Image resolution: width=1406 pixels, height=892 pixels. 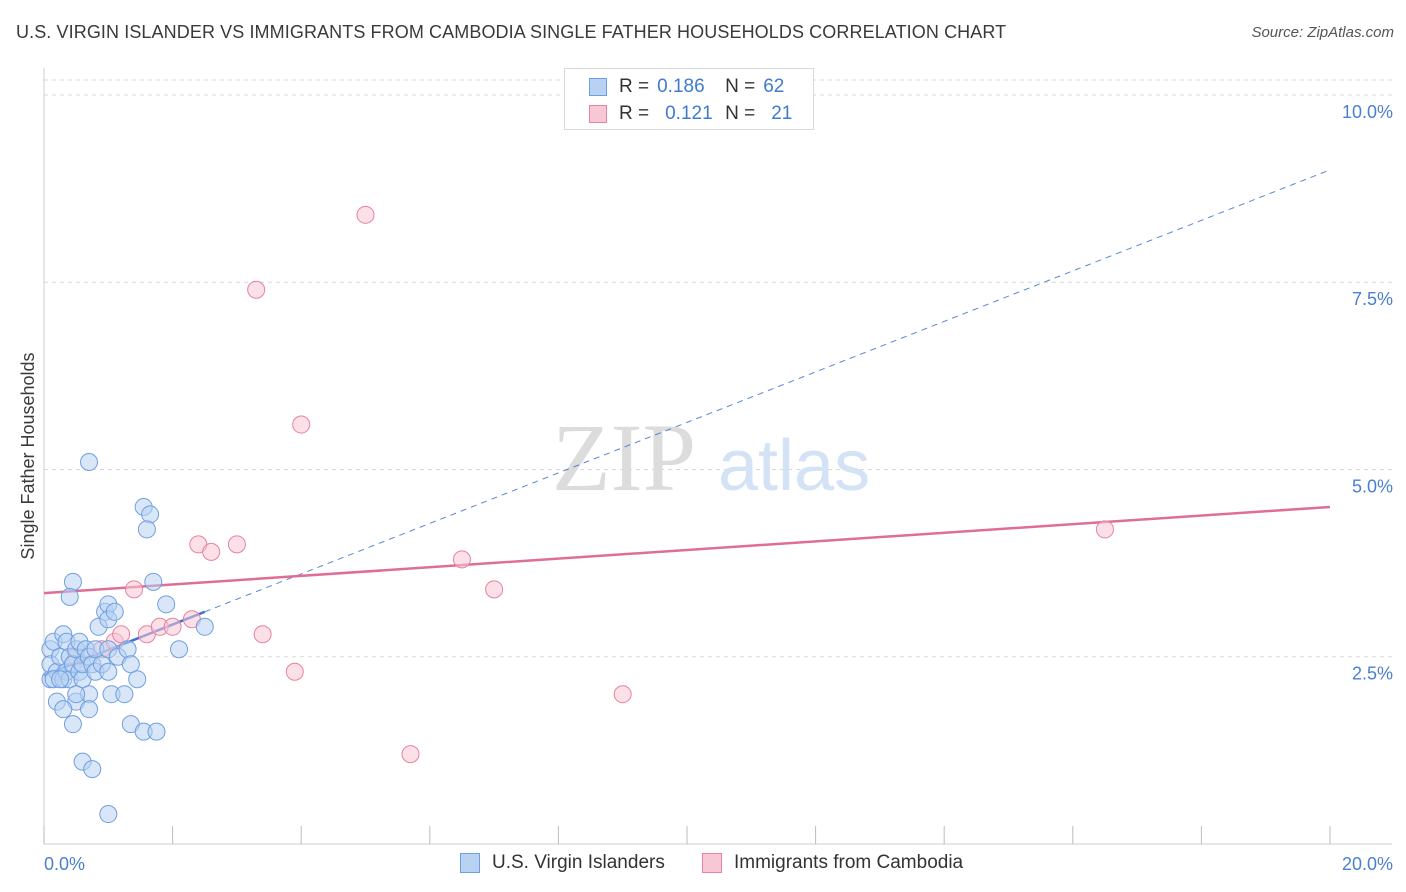 I want to click on r-value: 0.186, so click(x=681, y=86).